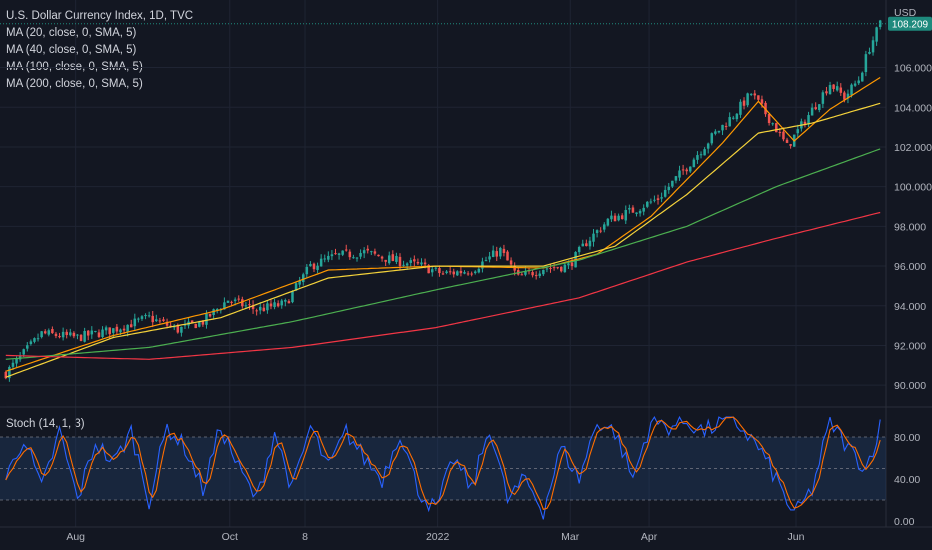  Describe the element at coordinates (71, 50) in the screenshot. I see `legend-ma40: MA (40, close, 0, SMA, 5)` at that location.